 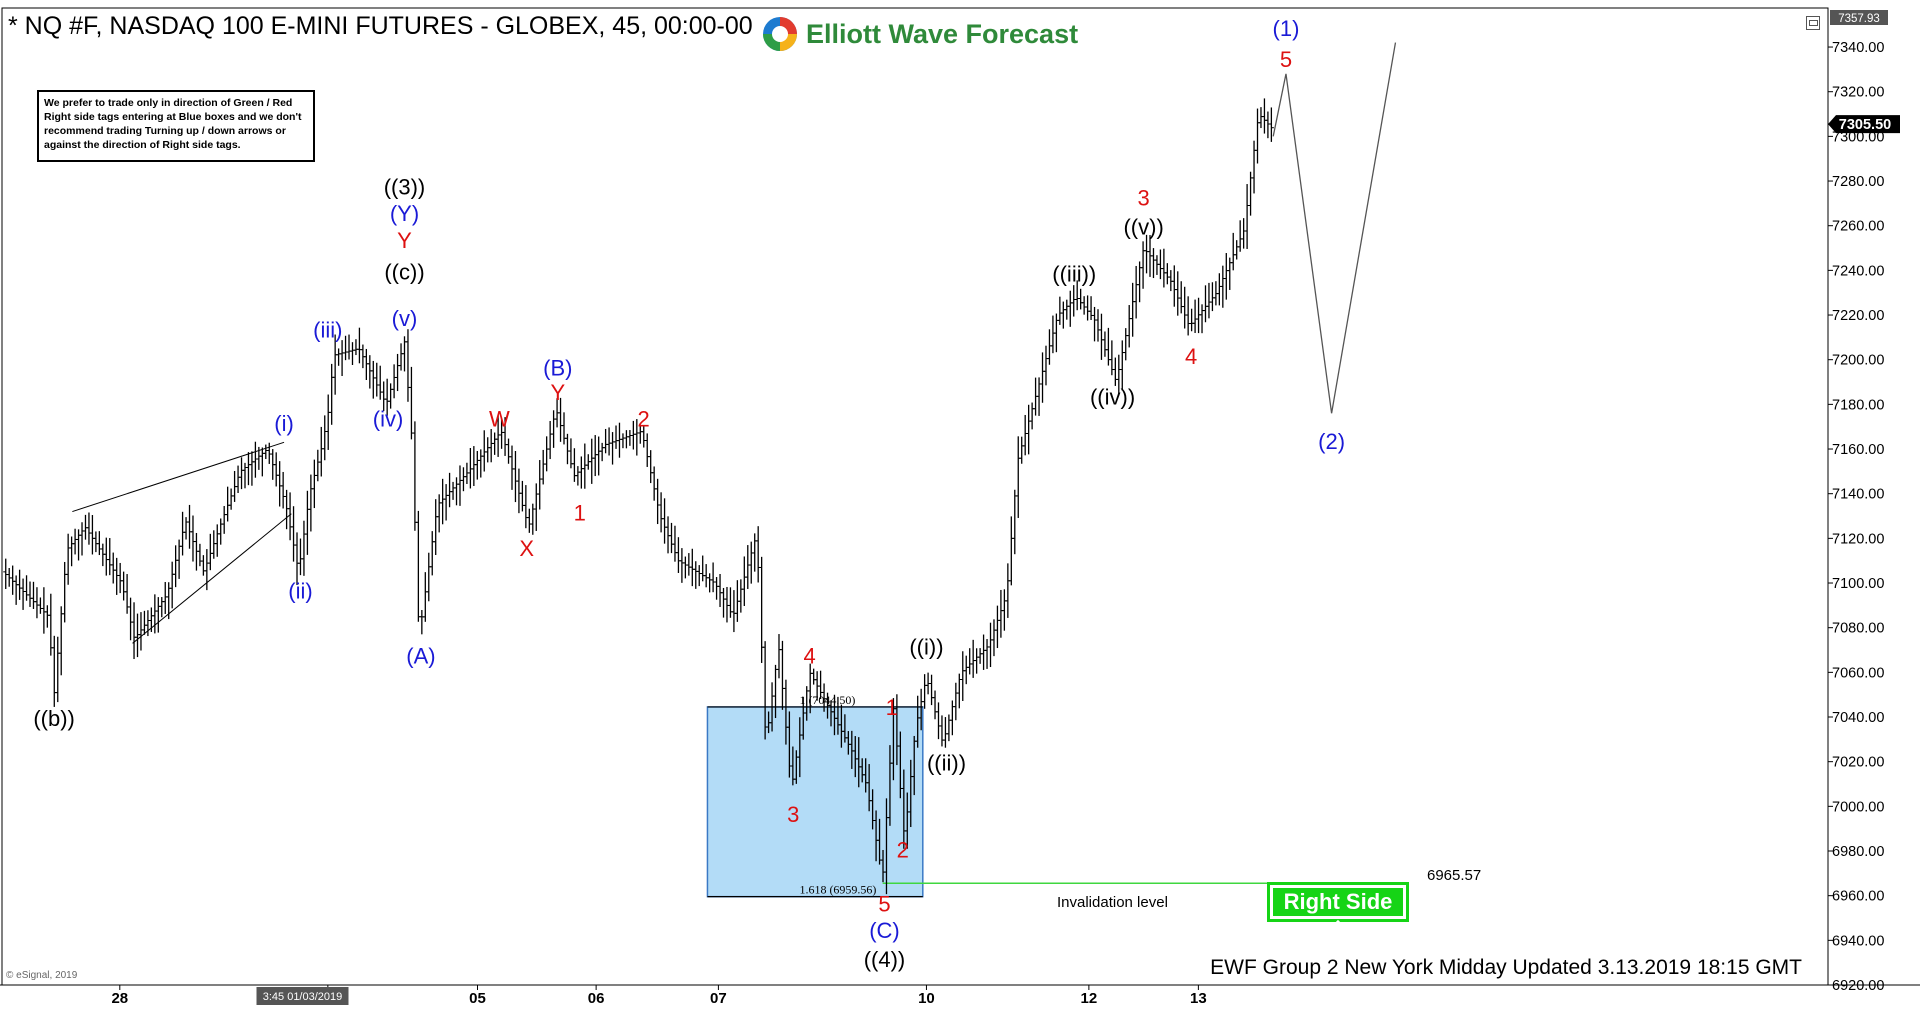 I want to click on time-tick-label: 13, so click(x=1198, y=998).